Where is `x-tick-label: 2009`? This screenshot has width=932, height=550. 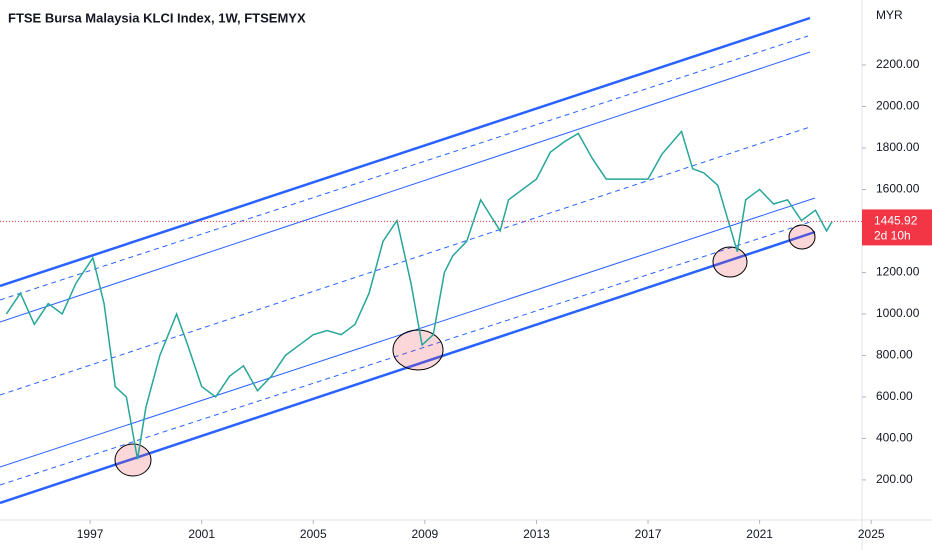 x-tick-label: 2009 is located at coordinates (425, 534).